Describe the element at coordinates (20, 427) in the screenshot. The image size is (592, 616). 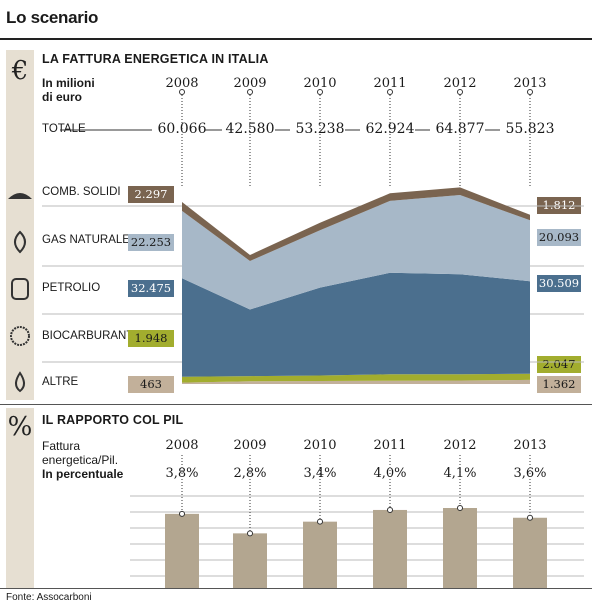
I see `percent-icon: %` at that location.